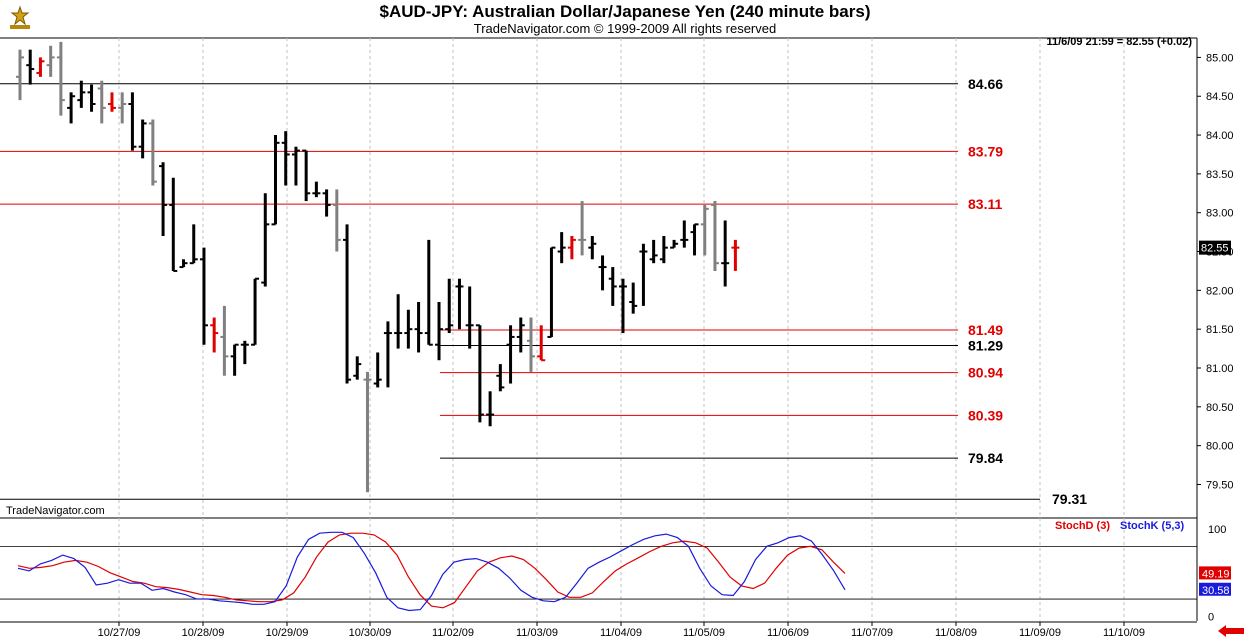 This screenshot has height=643, width=1250. Describe the element at coordinates (1152, 526) in the screenshot. I see `legend-stochk: StochK (5,3)` at that location.